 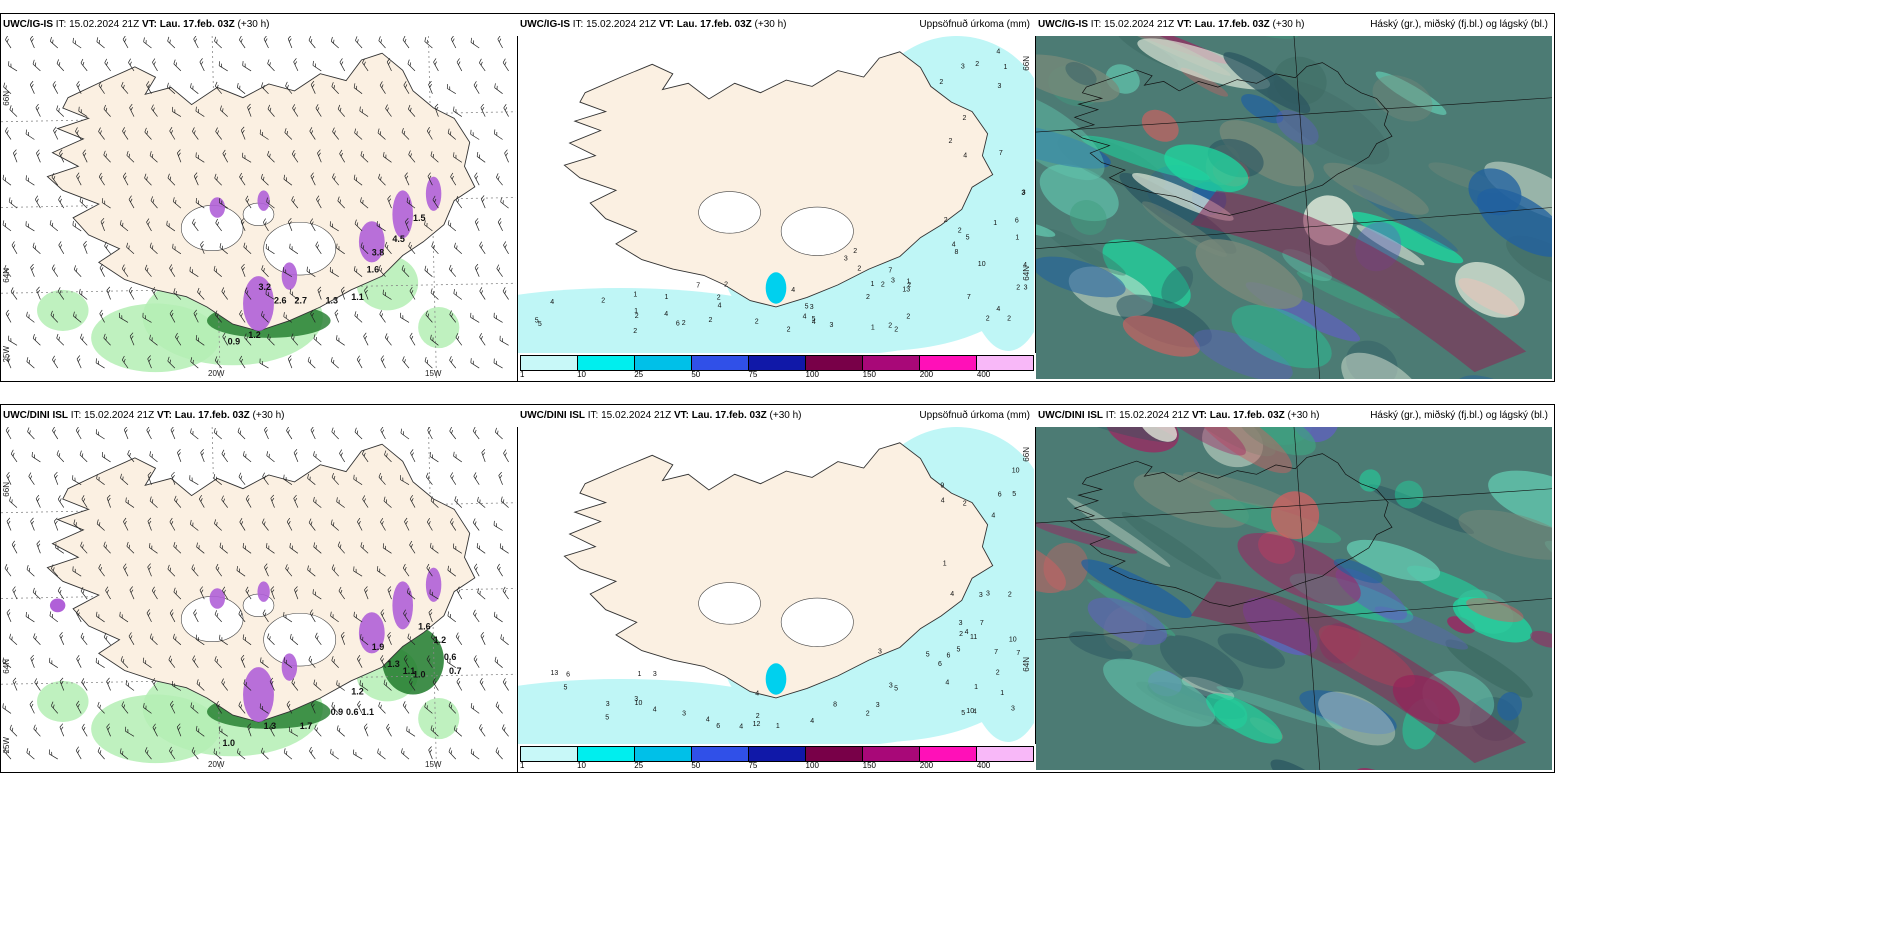 I want to click on init-time: IT: 15.02.2024 21Z, so click(x=1147, y=415).